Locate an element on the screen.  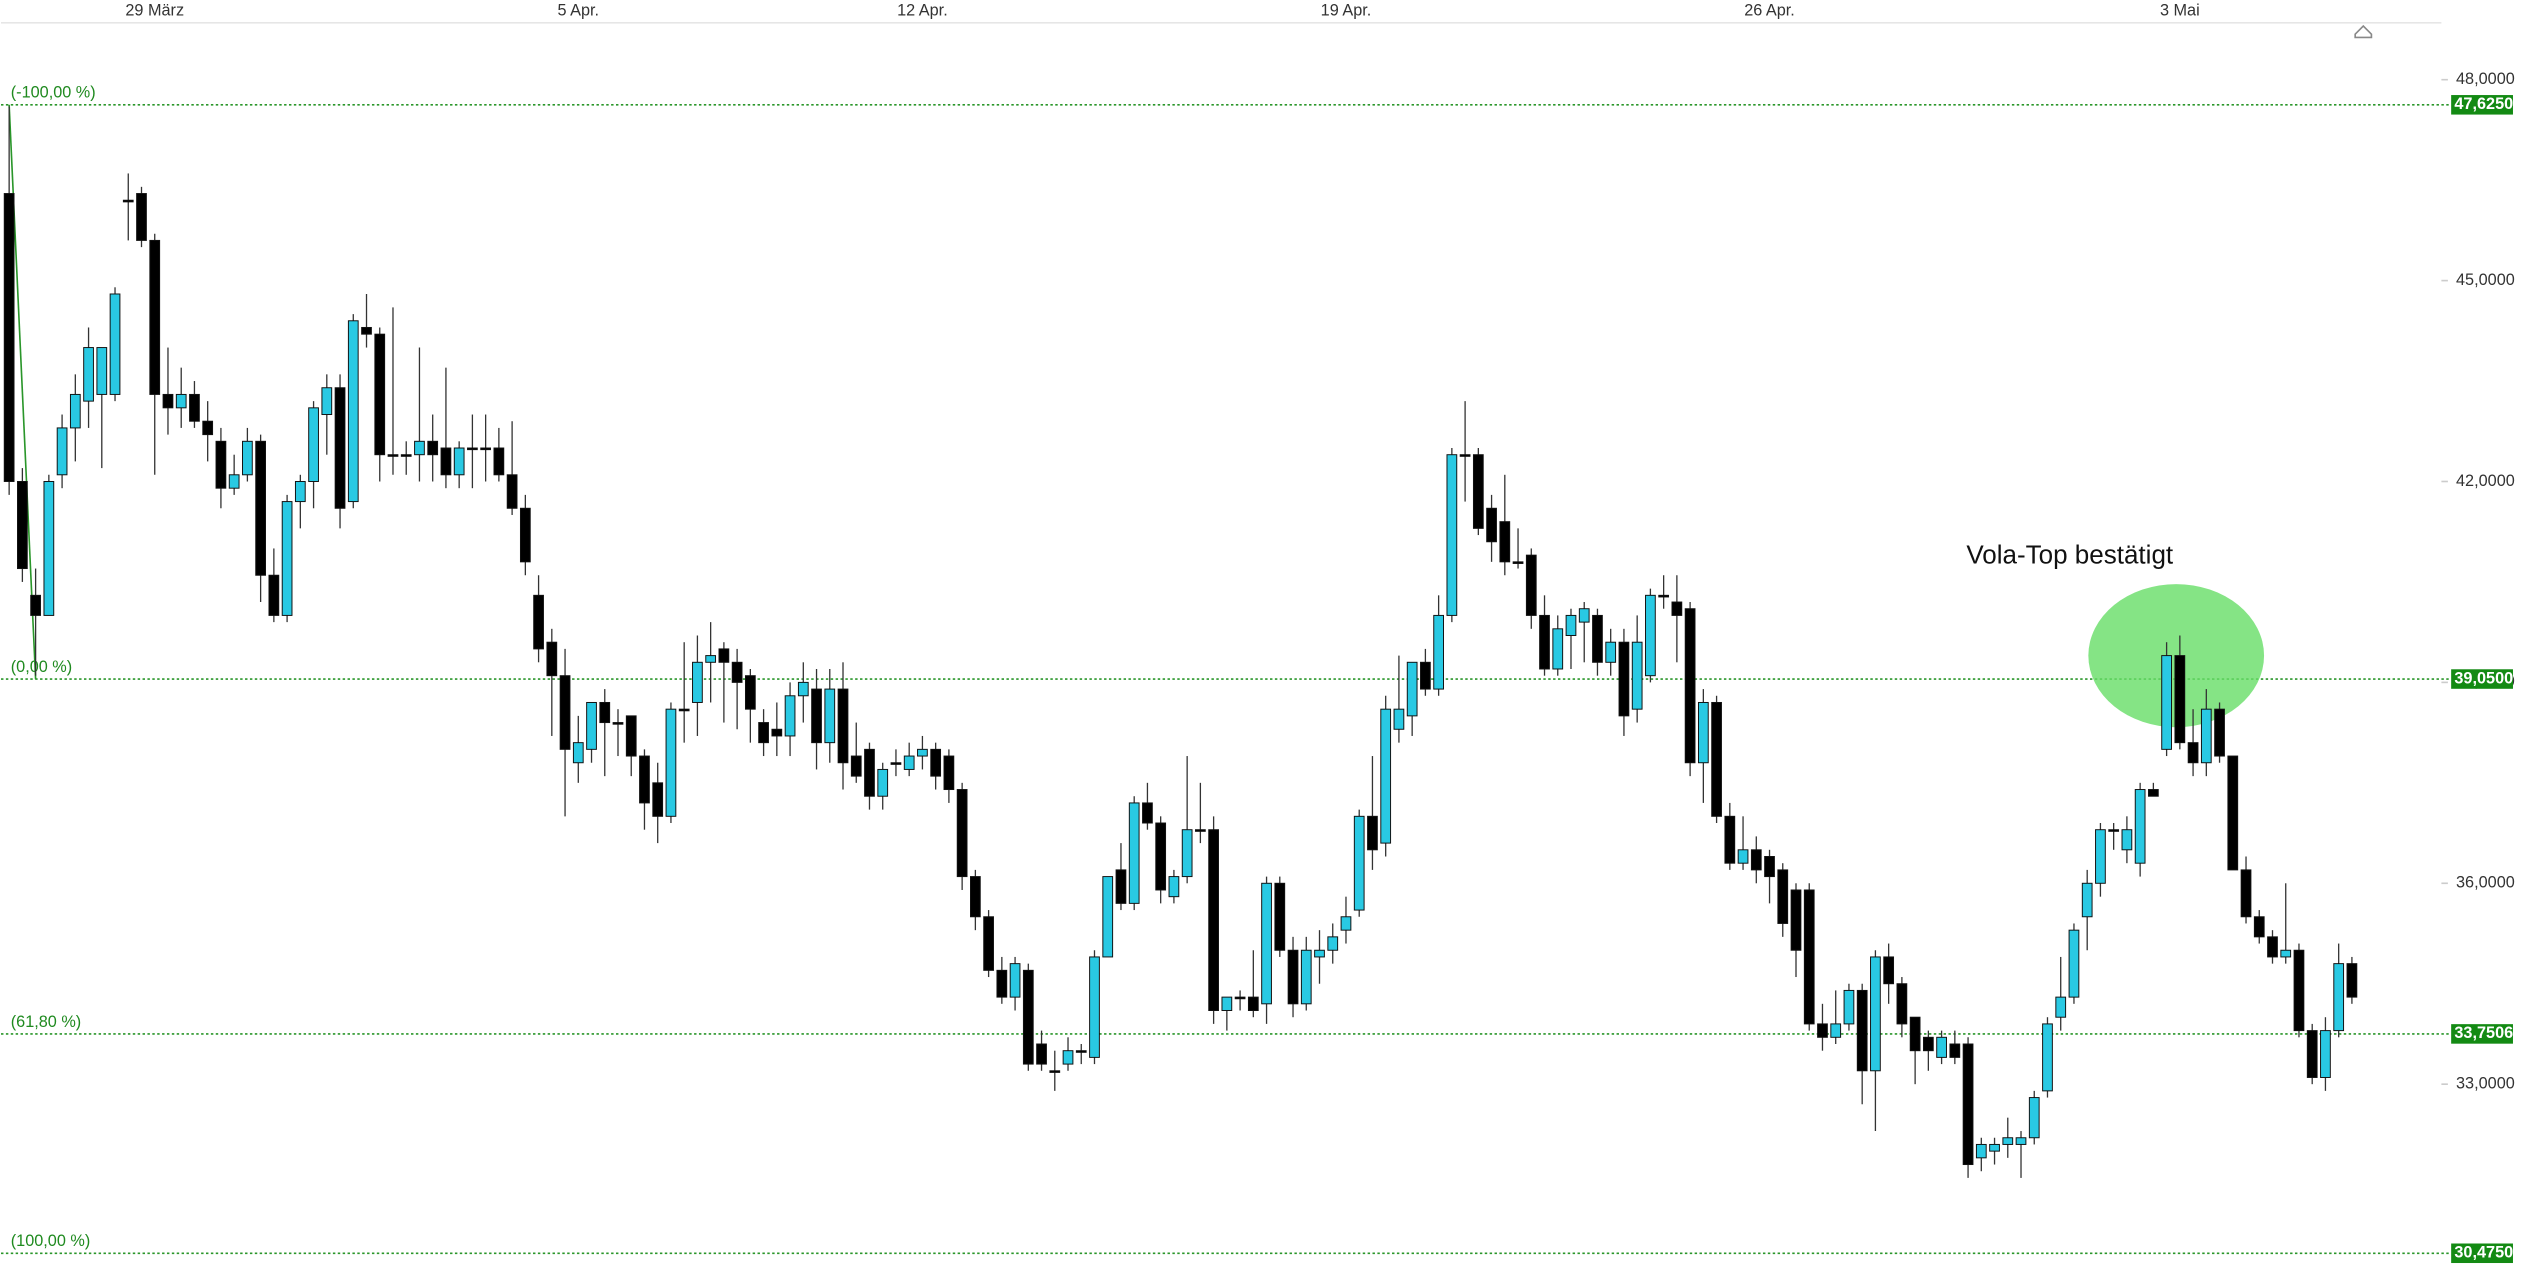
fib-label: (-100,00 %) is located at coordinates (53, 93).